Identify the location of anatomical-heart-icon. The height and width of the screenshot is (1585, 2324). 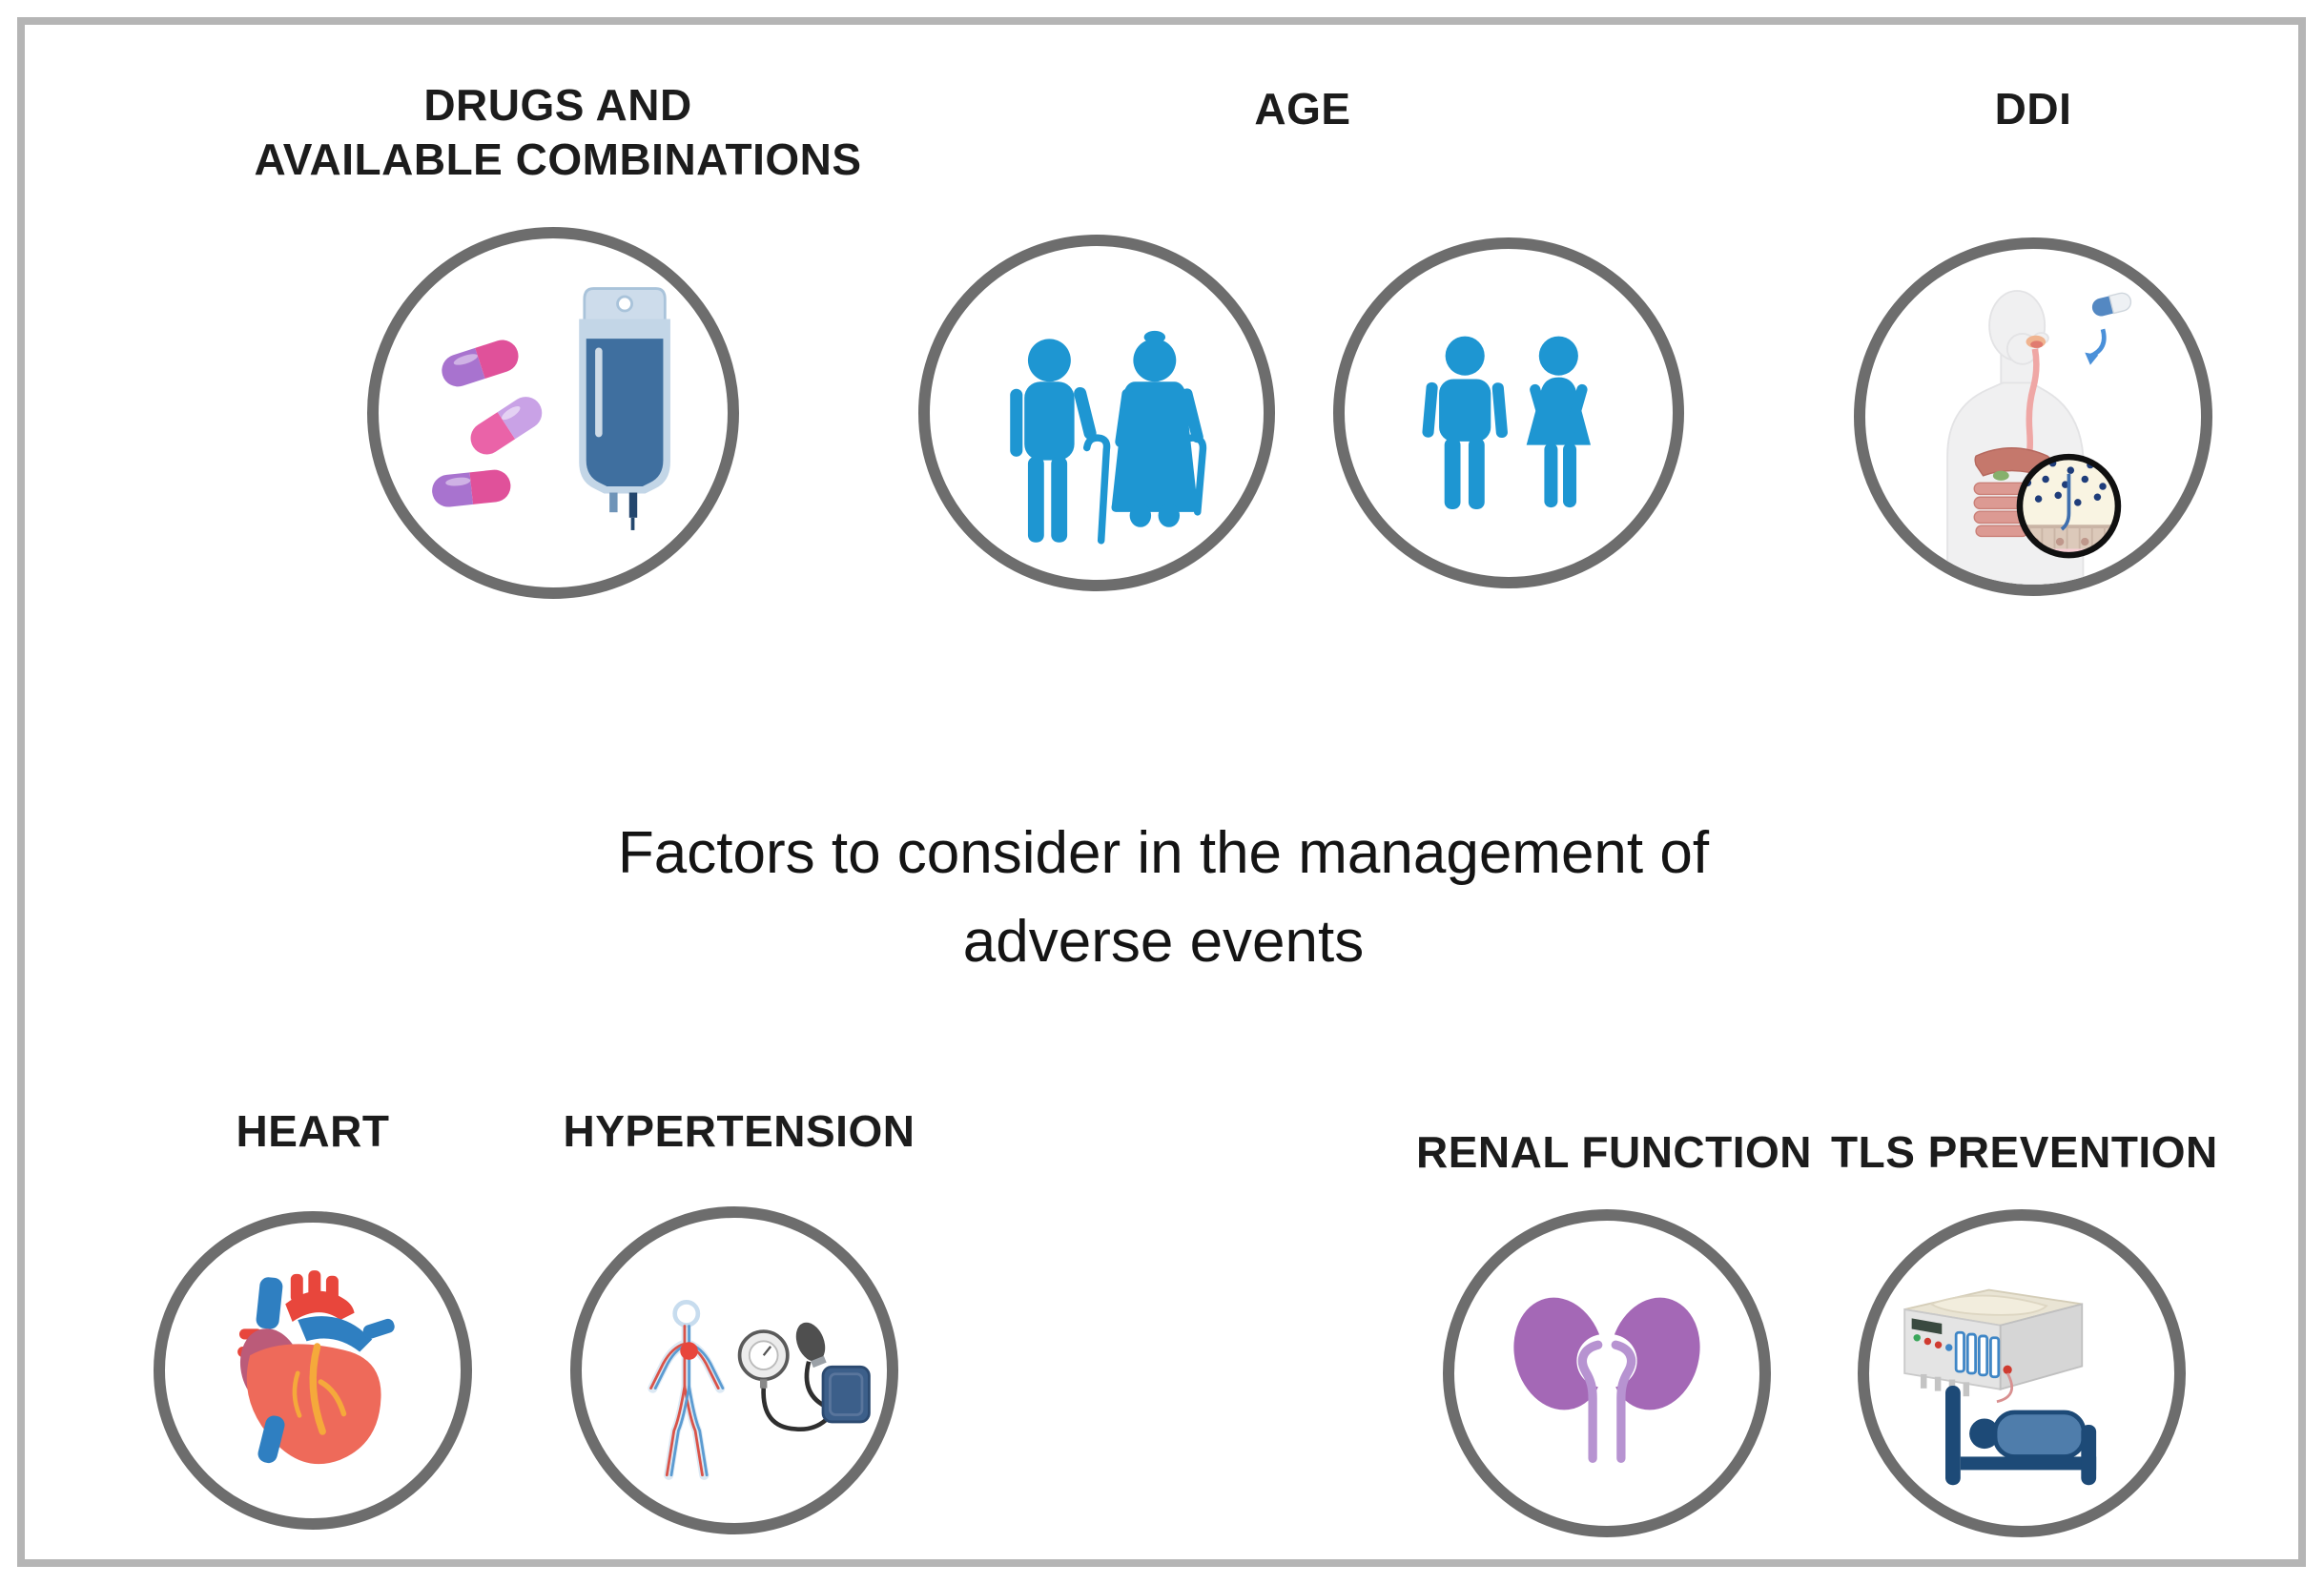
(316, 1367).